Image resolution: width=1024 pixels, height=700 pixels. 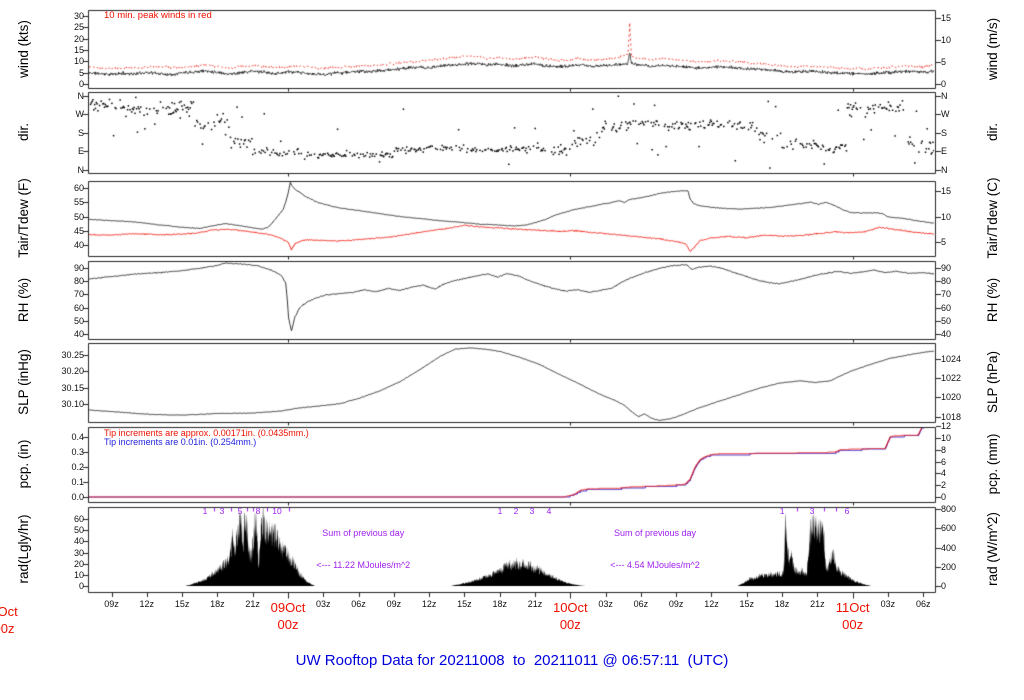 What do you see at coordinates (72, 355) in the screenshot?
I see `y-tick-label-left-slp: 30.25` at bounding box center [72, 355].